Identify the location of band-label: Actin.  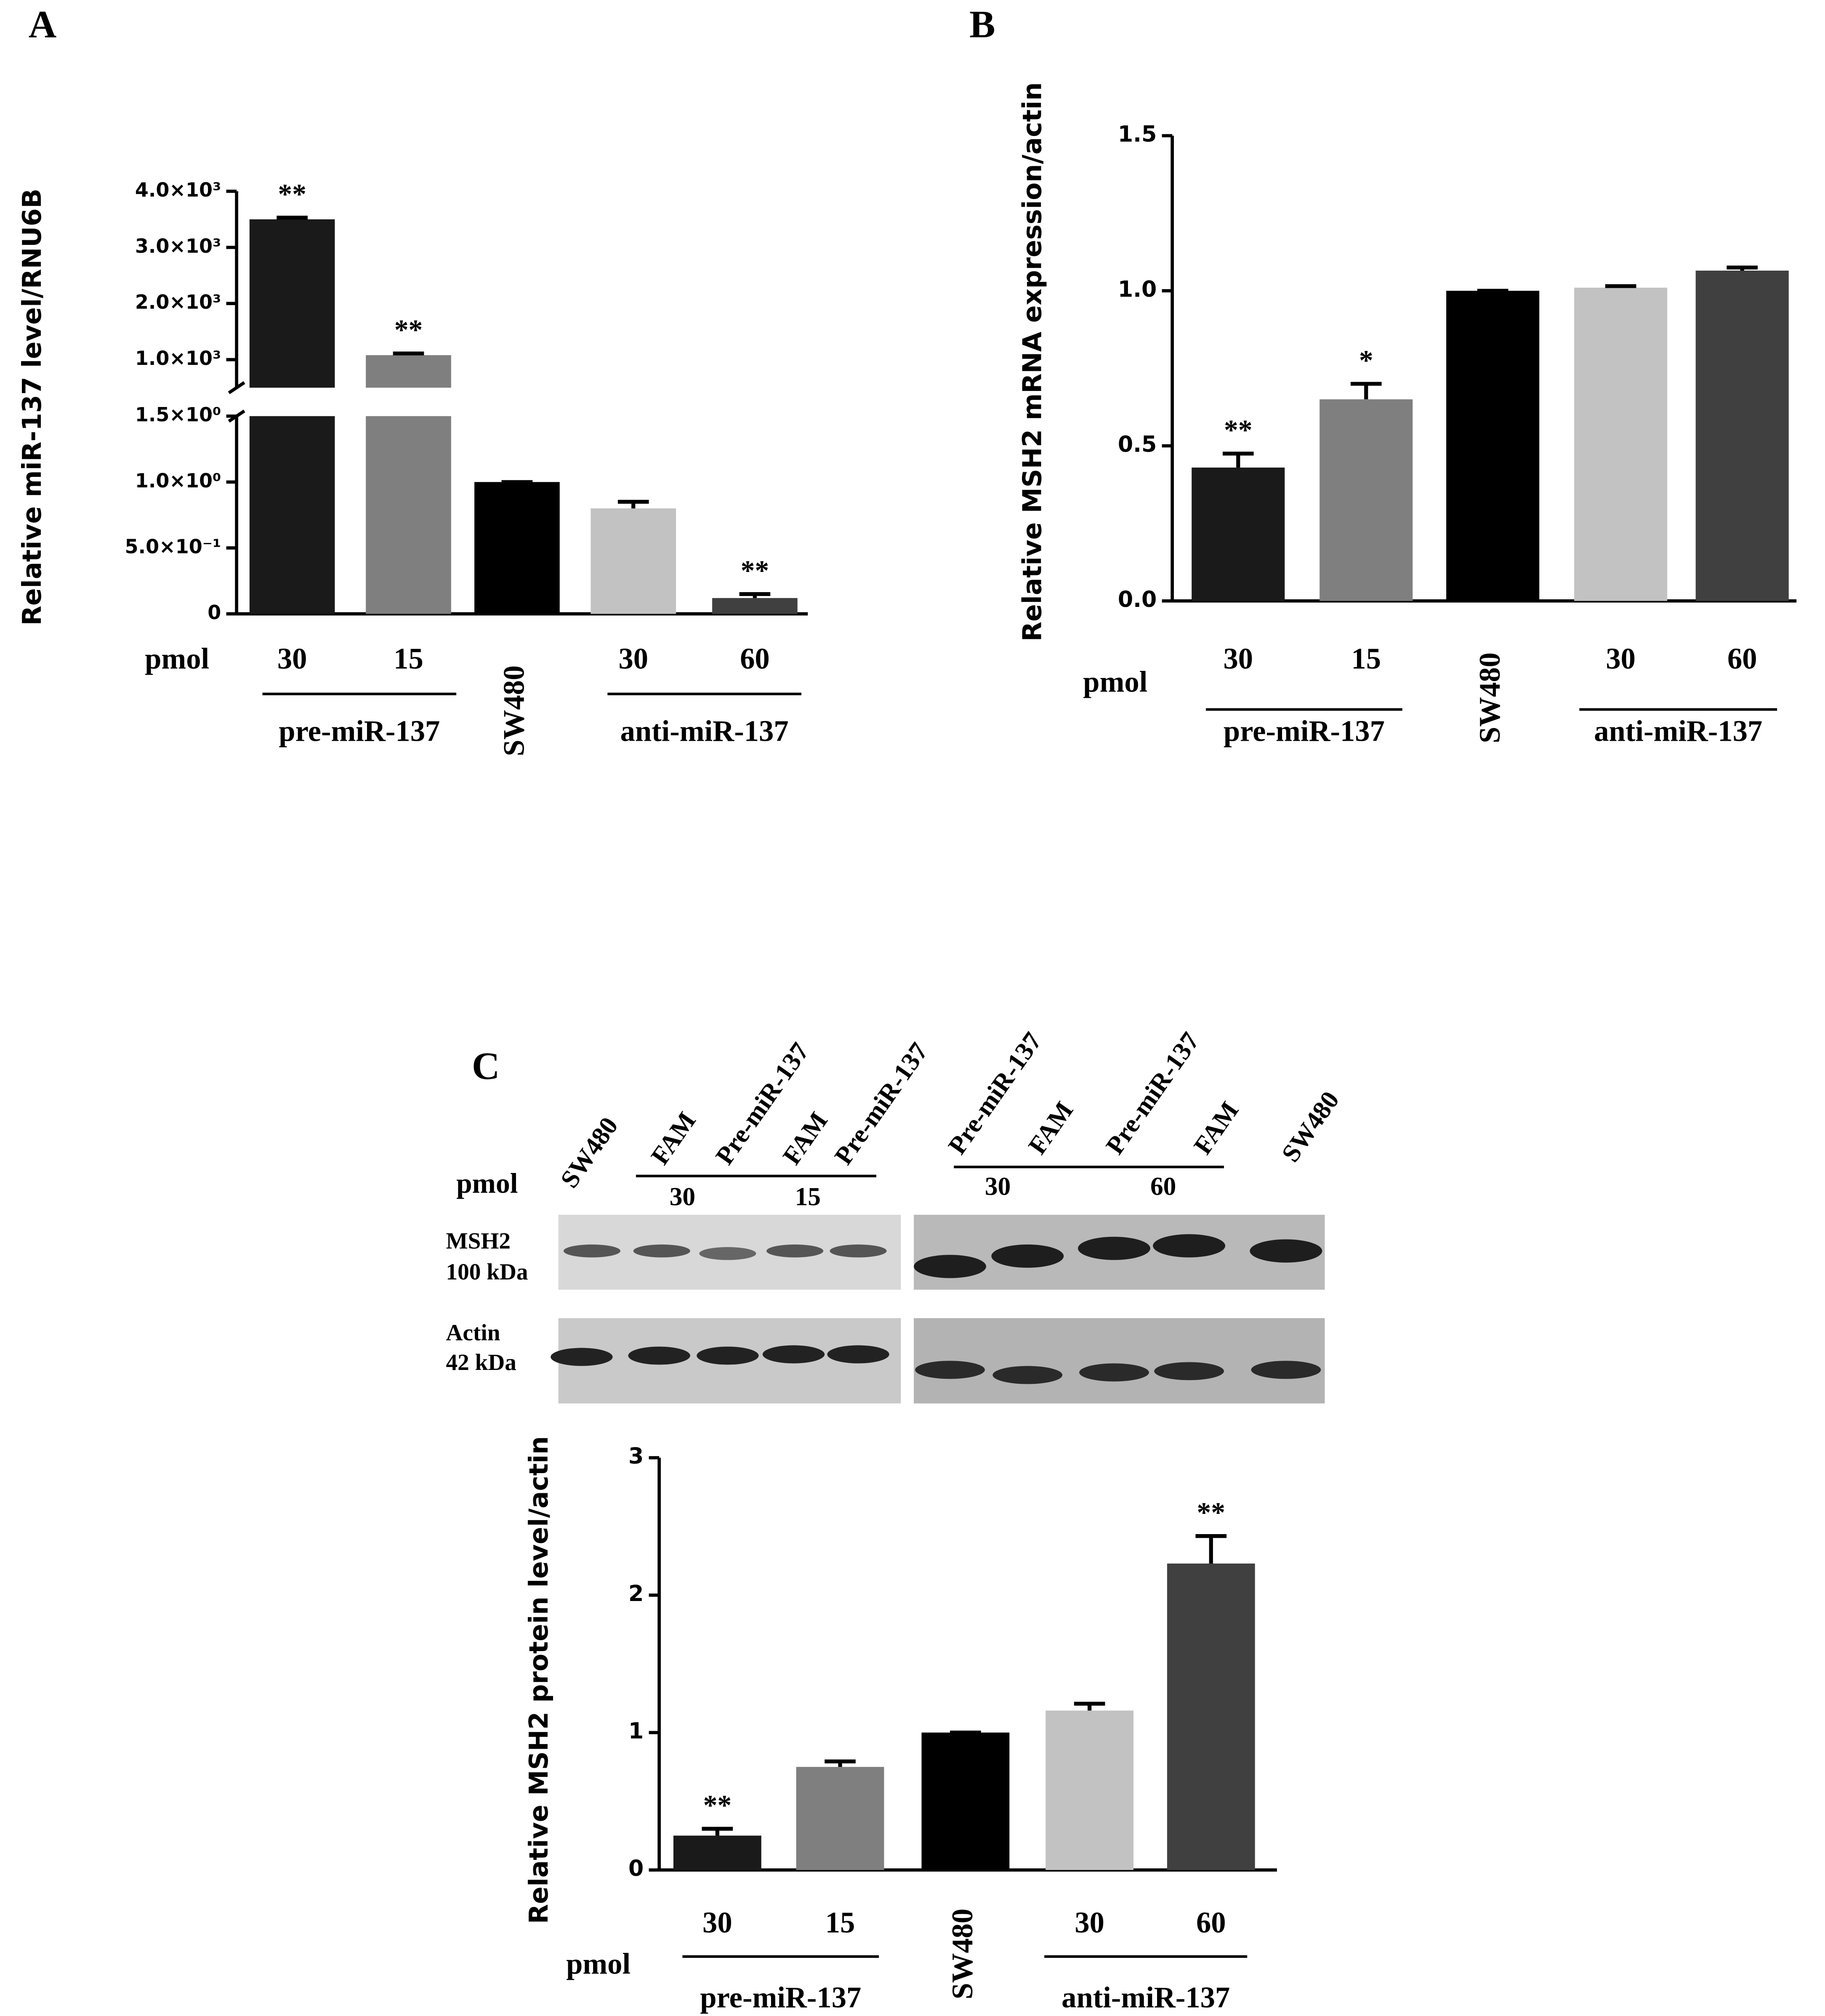
(473, 1333).